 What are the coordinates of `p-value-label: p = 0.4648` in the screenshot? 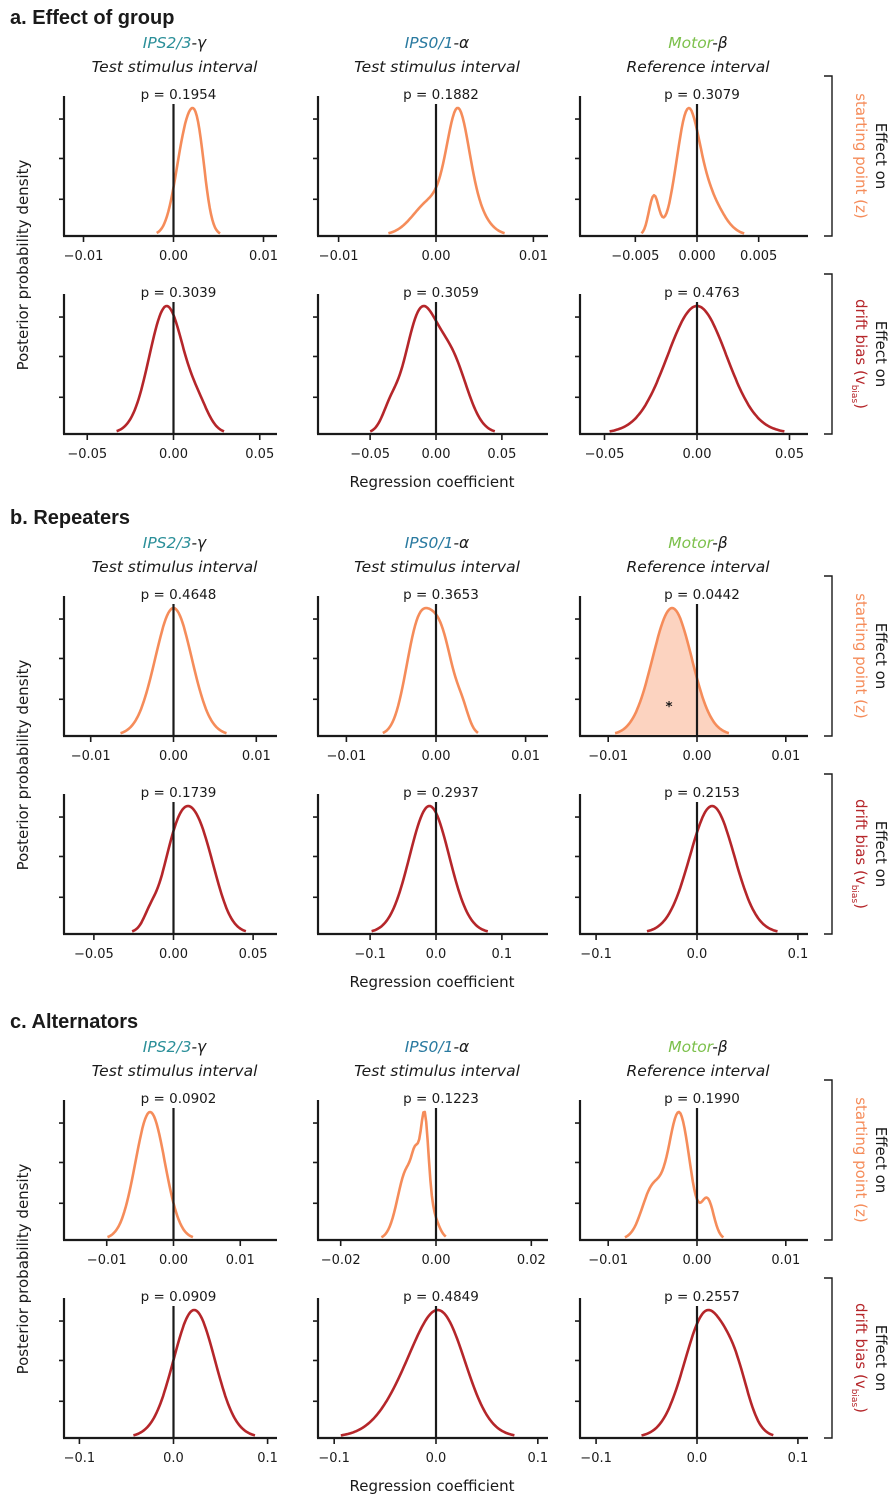 It's located at (179, 595).